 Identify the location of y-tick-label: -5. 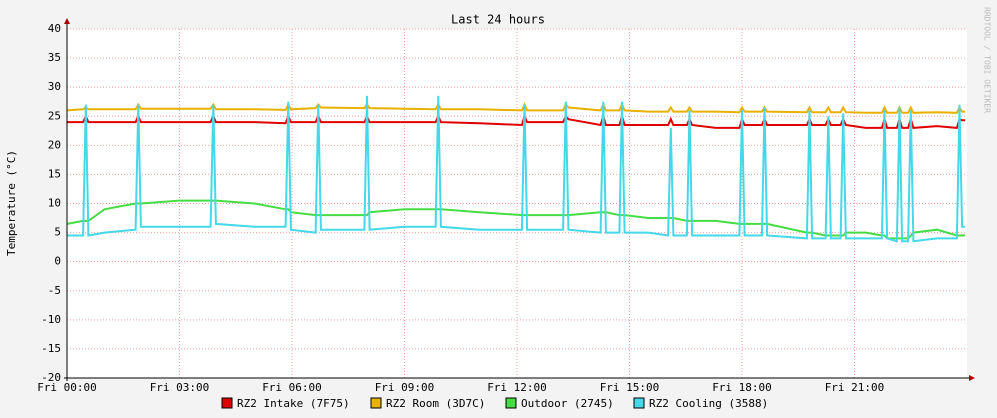
(54, 290).